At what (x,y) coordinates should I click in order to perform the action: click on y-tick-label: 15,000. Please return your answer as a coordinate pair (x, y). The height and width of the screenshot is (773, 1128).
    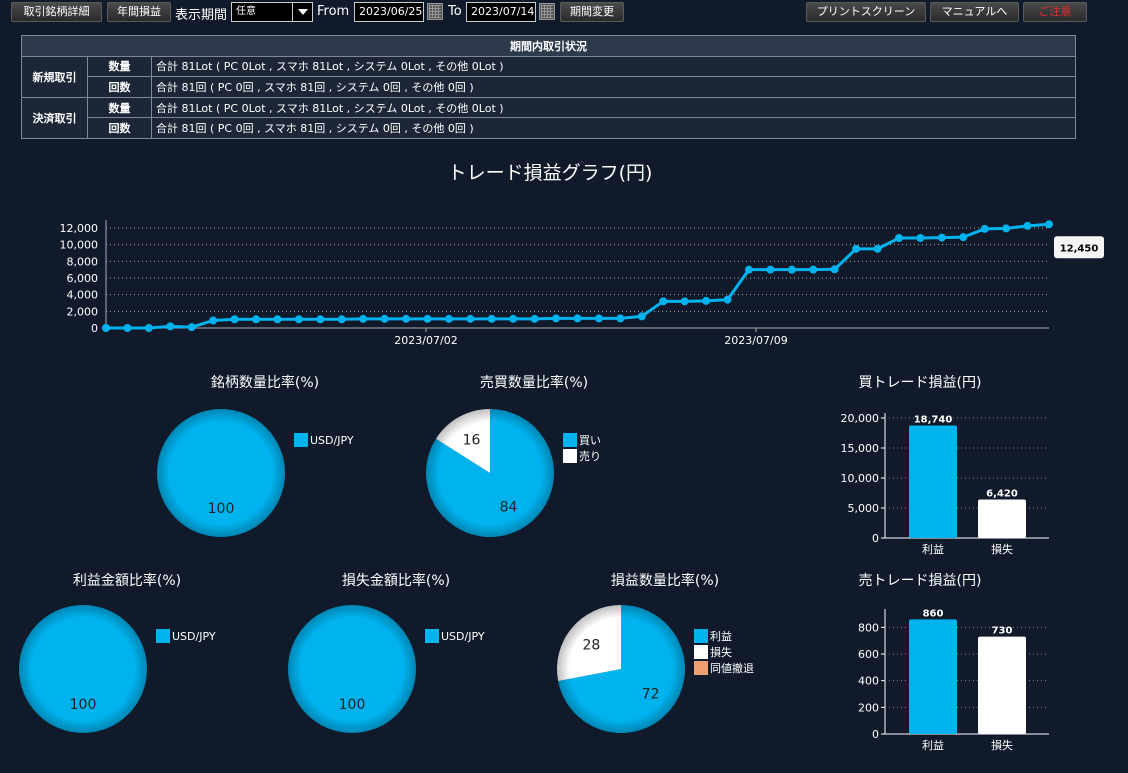
    Looking at the image, I should click on (860, 448).